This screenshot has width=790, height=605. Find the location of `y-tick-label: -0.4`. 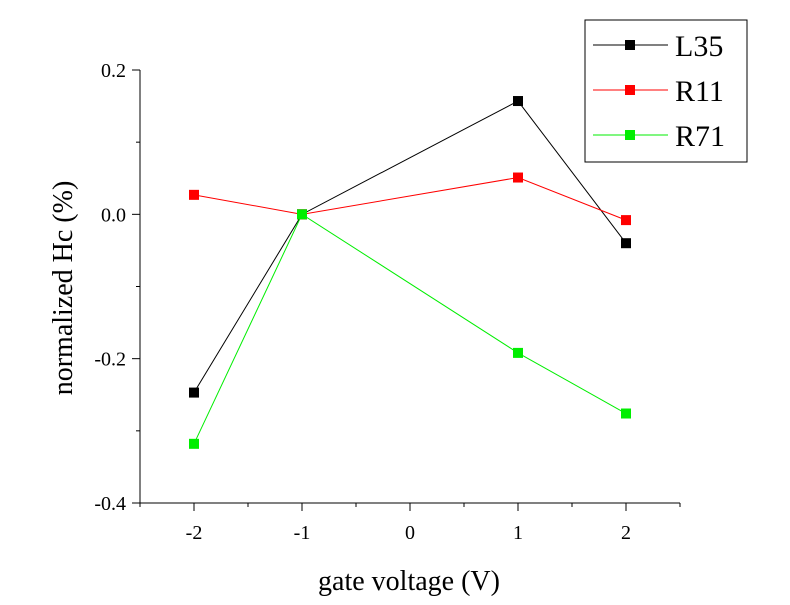

y-tick-label: -0.4 is located at coordinates (110, 504).